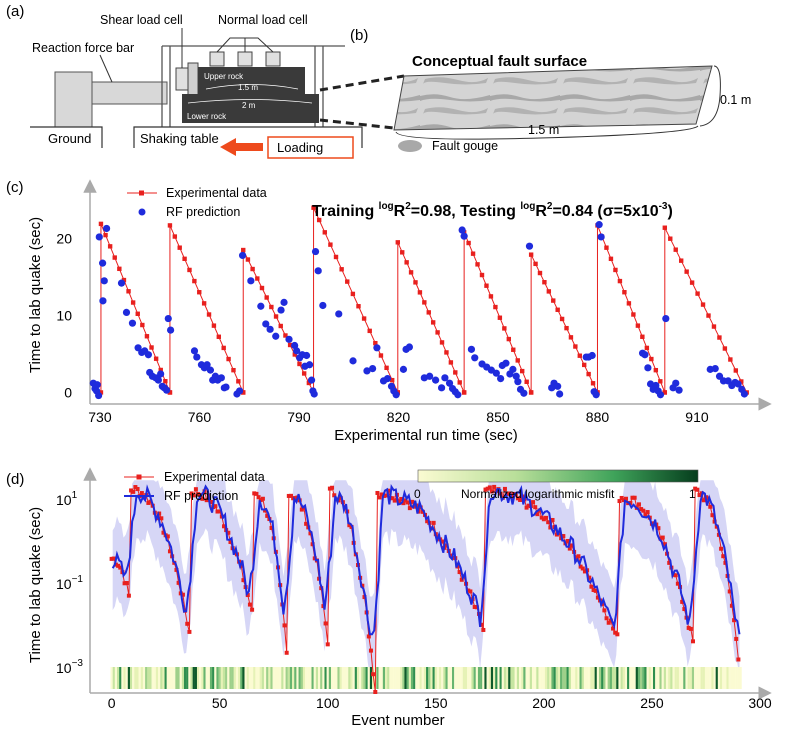 The width and height of the screenshot is (785, 735). What do you see at coordinates (697, 417) in the screenshot?
I see `c-x-tick-label: 910` at bounding box center [697, 417].